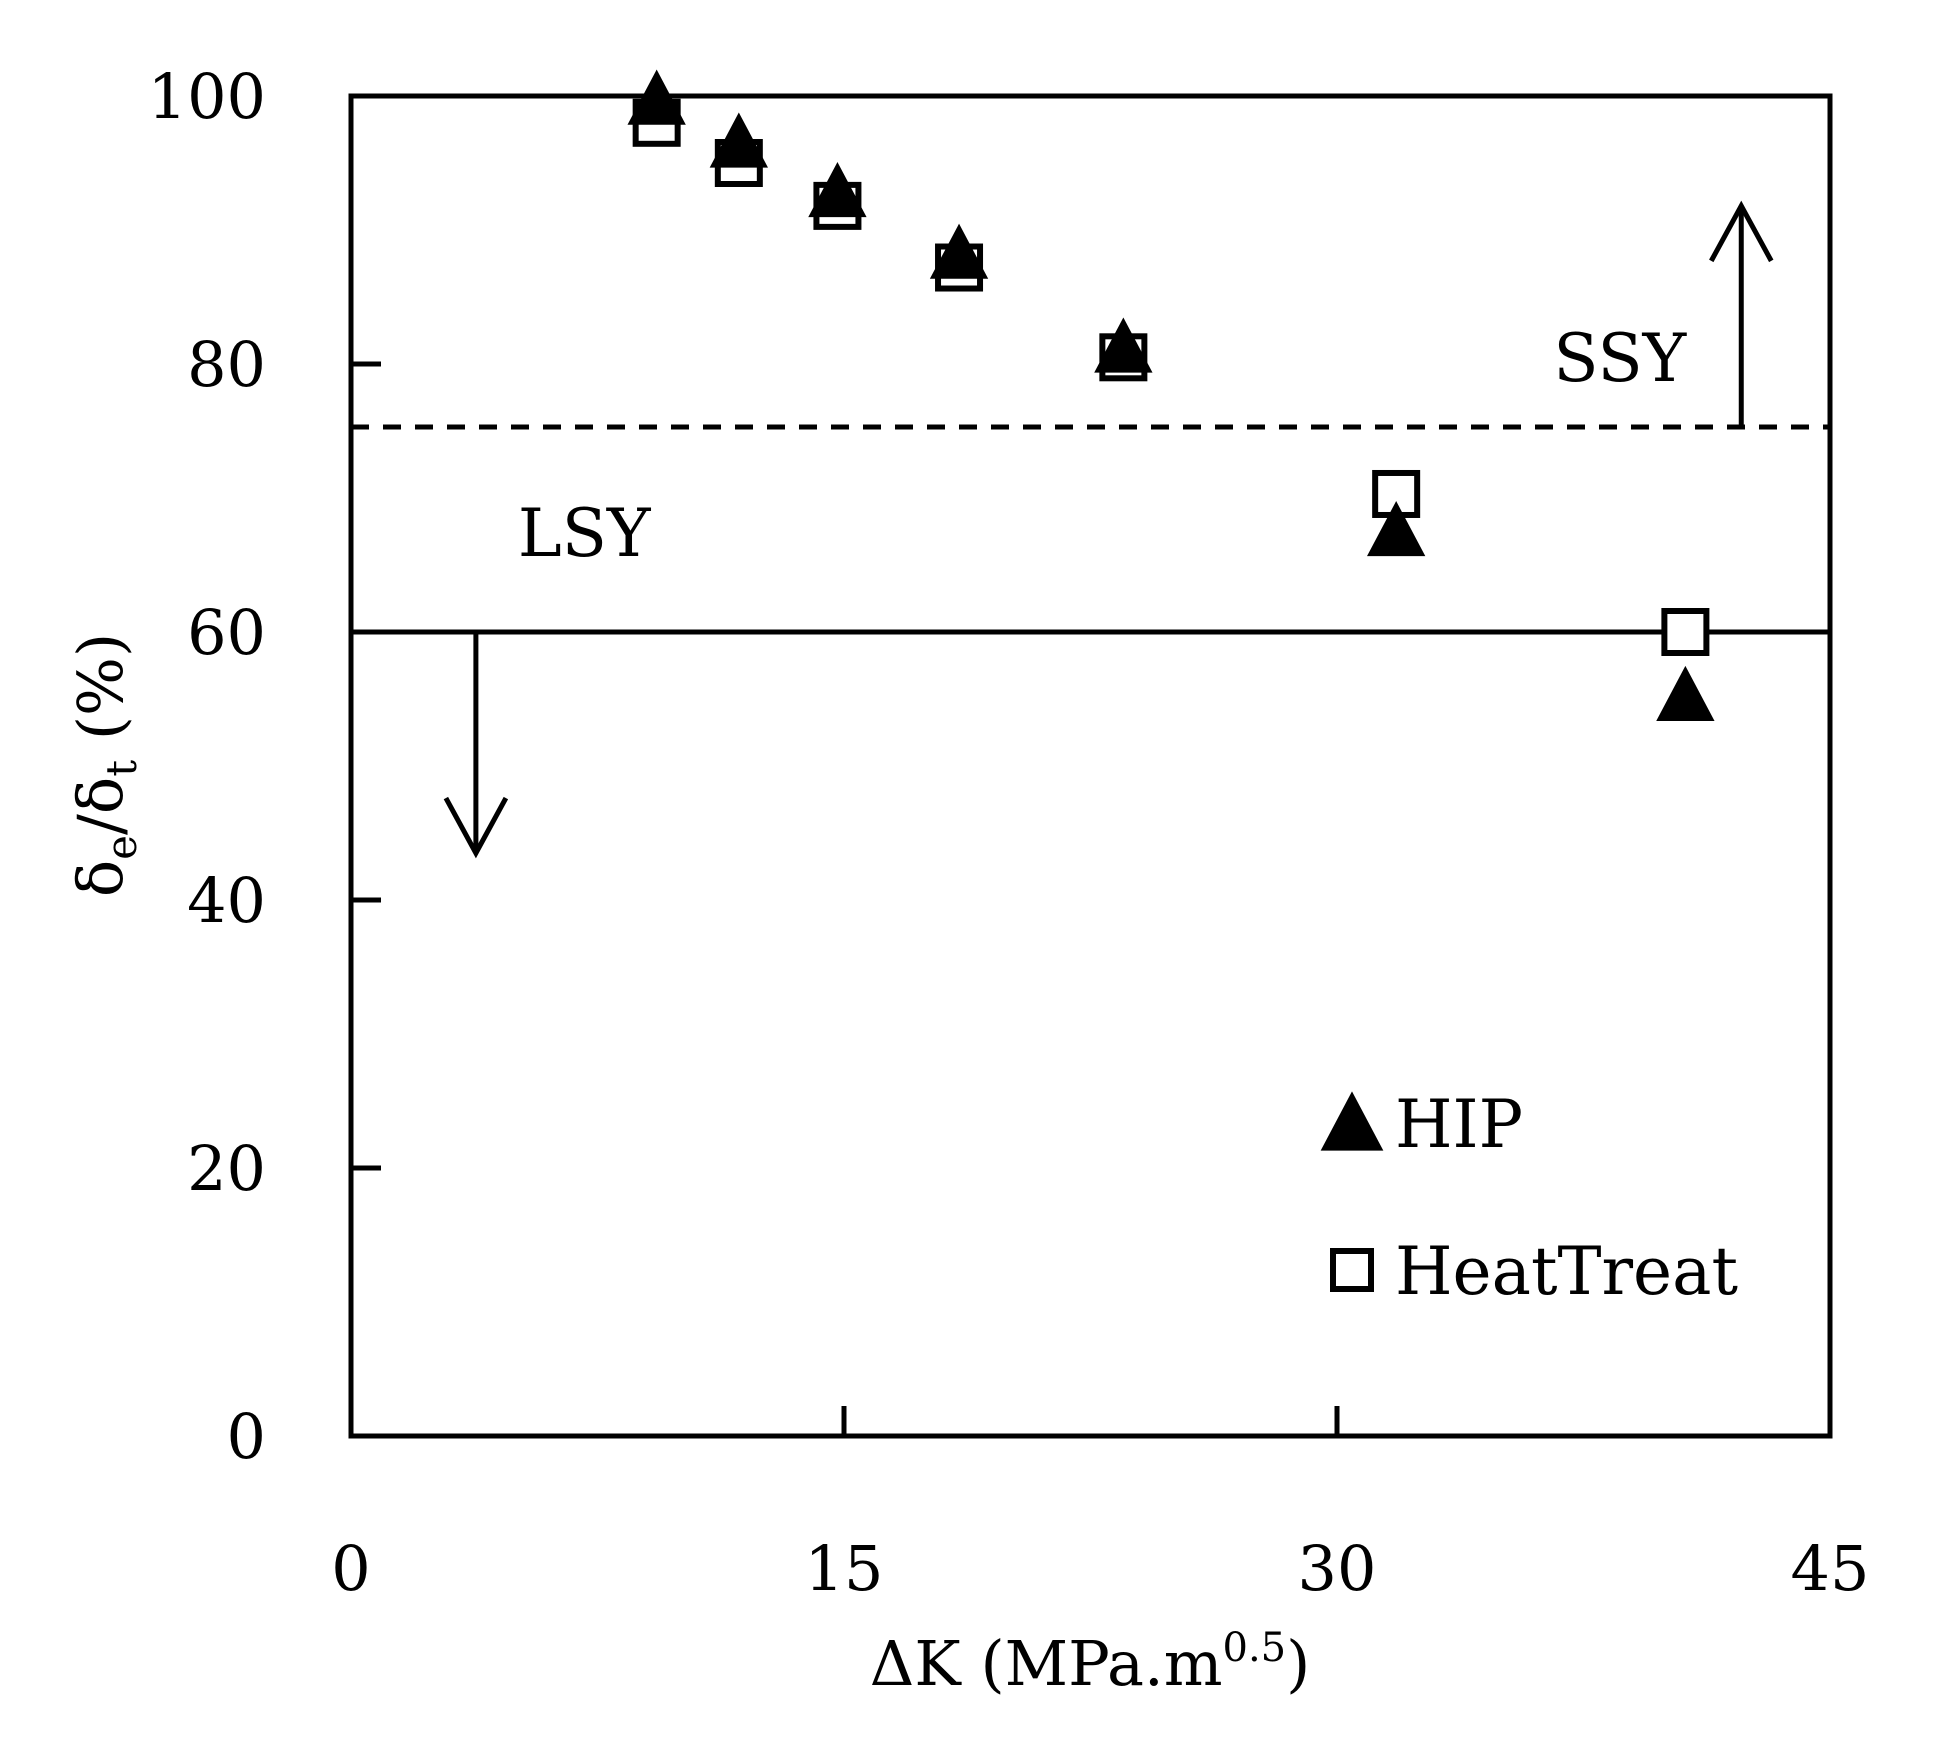 The image size is (1942, 1750). What do you see at coordinates (476, 827) in the screenshot?
I see `lsy-arrow-head` at bounding box center [476, 827].